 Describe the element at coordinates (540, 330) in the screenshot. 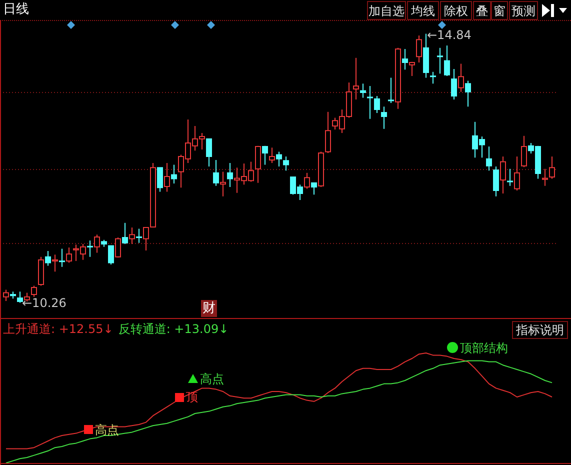

I see `text: 指标说明` at that location.